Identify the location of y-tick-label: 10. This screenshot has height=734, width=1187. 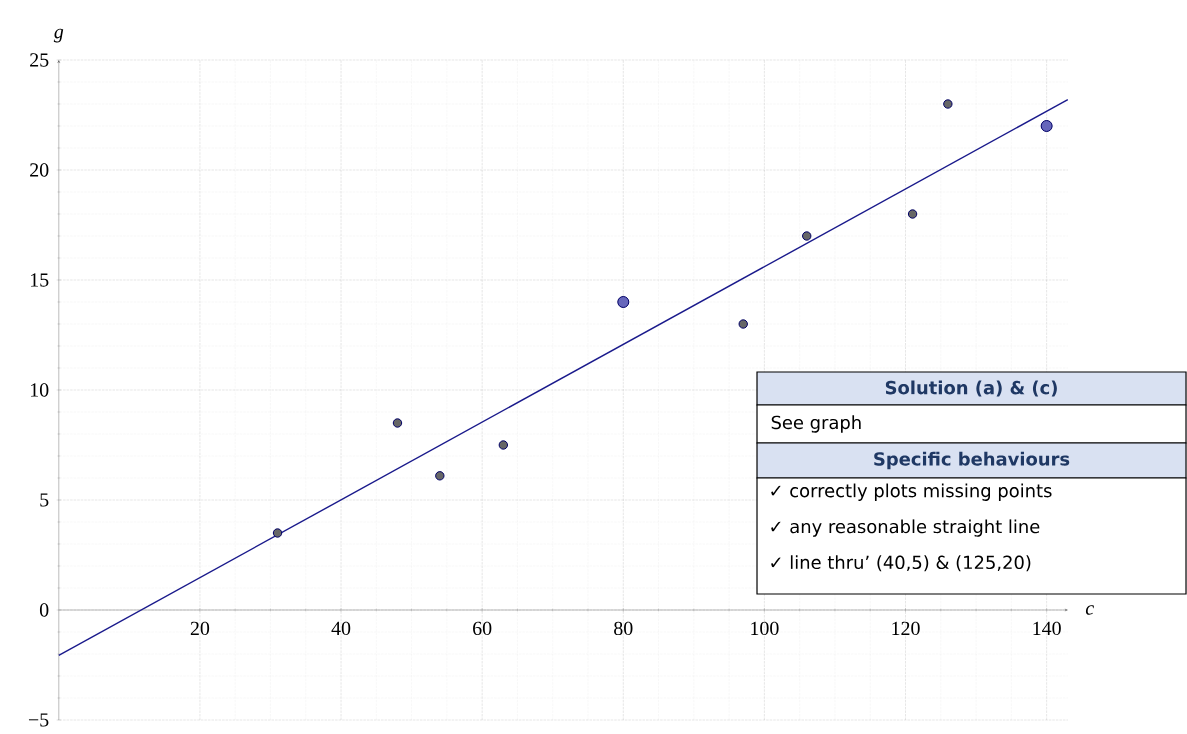
(39, 390).